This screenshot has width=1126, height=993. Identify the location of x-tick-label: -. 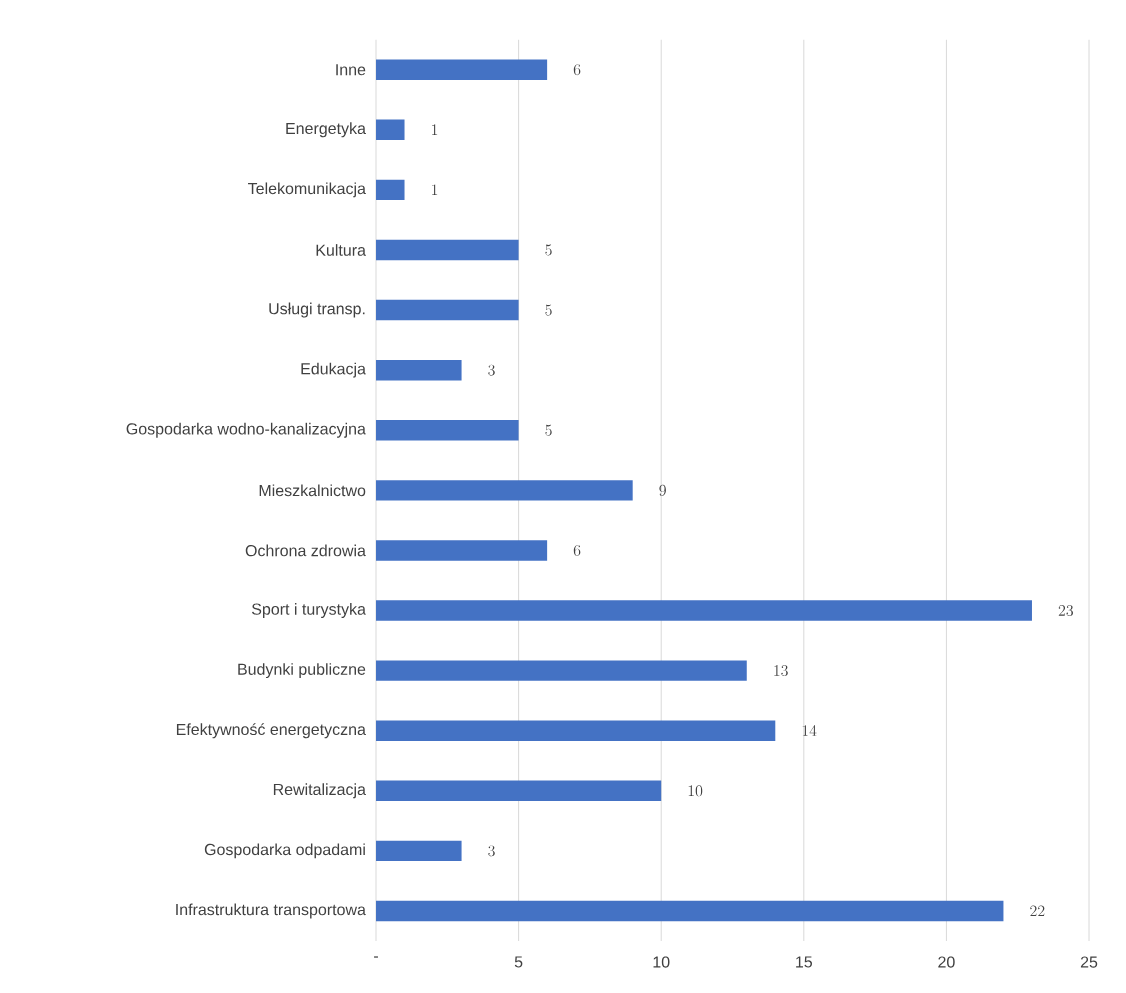
(376, 957).